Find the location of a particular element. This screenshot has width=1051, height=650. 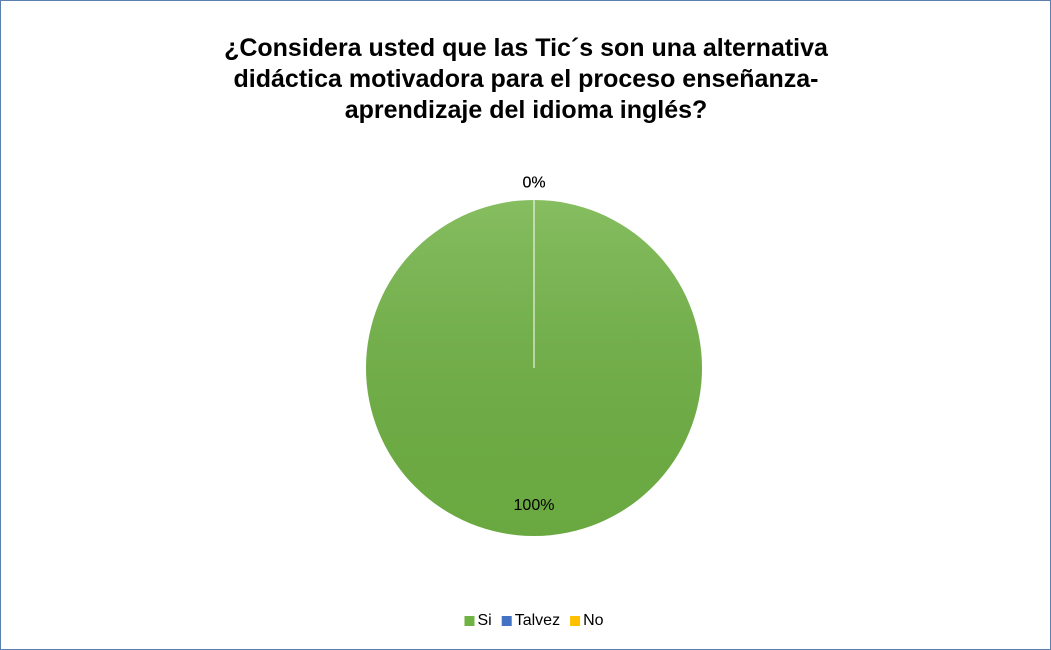

data-label: 100% is located at coordinates (534, 505).